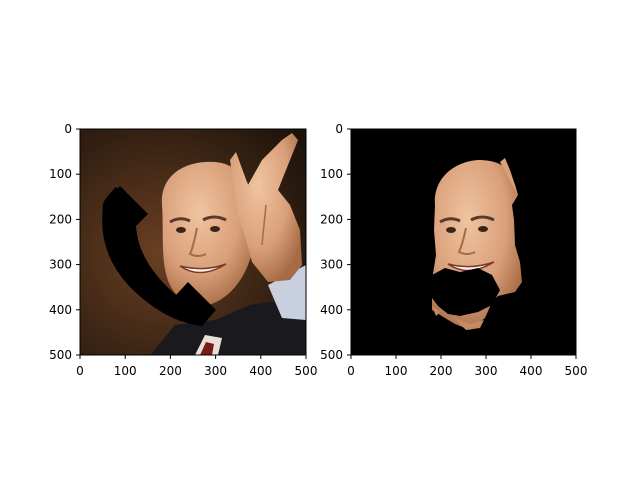  I want to click on phone-icon, so click(159, 256).